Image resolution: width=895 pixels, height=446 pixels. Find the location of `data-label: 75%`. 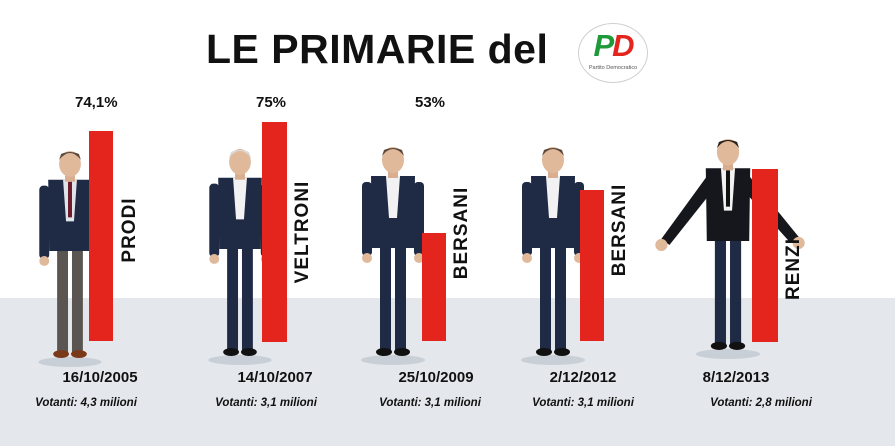

data-label: 75% is located at coordinates (271, 102).